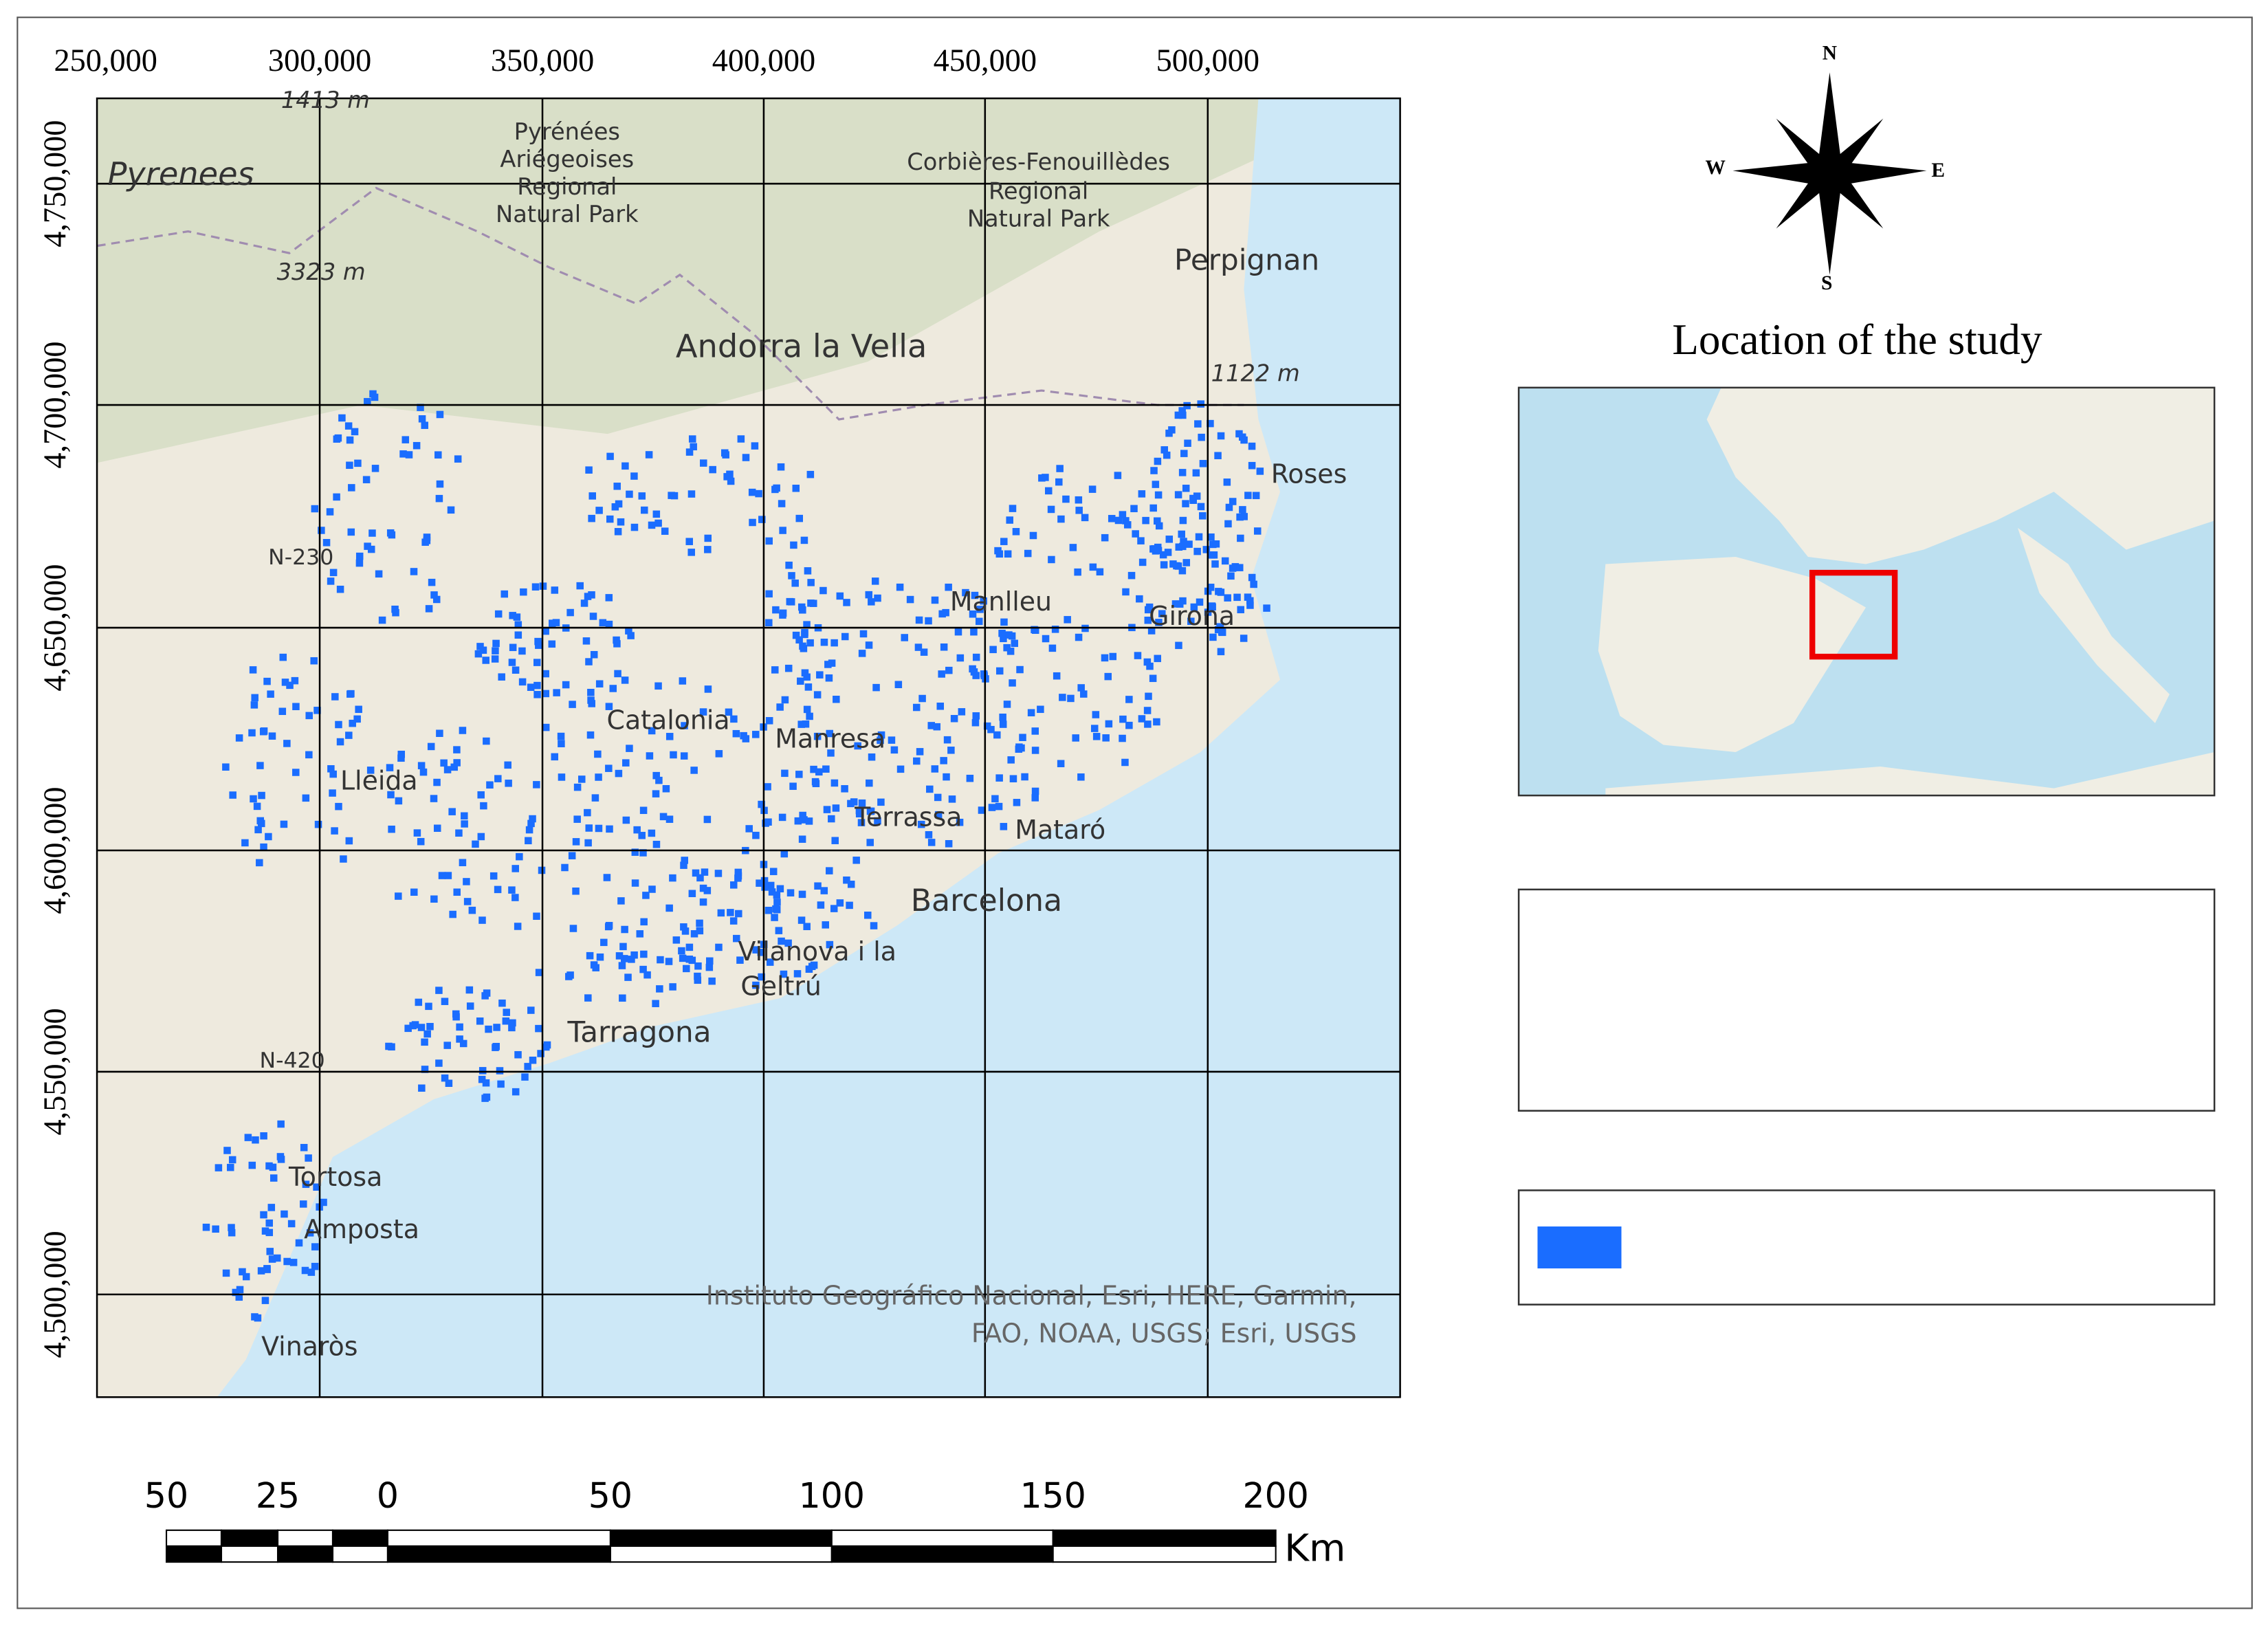 The width and height of the screenshot is (2268, 1630). Describe the element at coordinates (56, 628) in the screenshot. I see `y-tick-label: 4,650,000` at that location.